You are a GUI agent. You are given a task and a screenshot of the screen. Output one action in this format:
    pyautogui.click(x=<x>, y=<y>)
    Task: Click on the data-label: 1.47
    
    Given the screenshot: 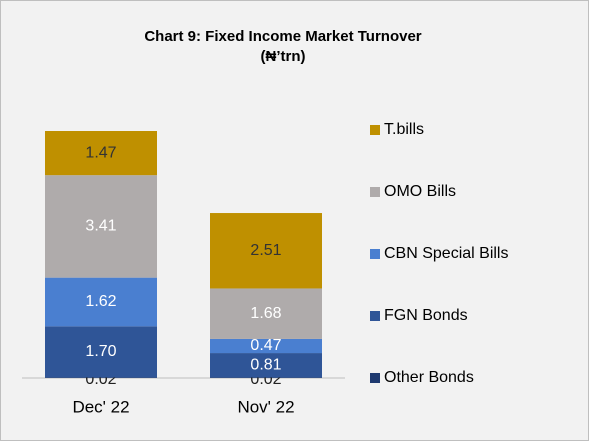 What is the action you would take?
    pyautogui.click(x=100, y=152)
    